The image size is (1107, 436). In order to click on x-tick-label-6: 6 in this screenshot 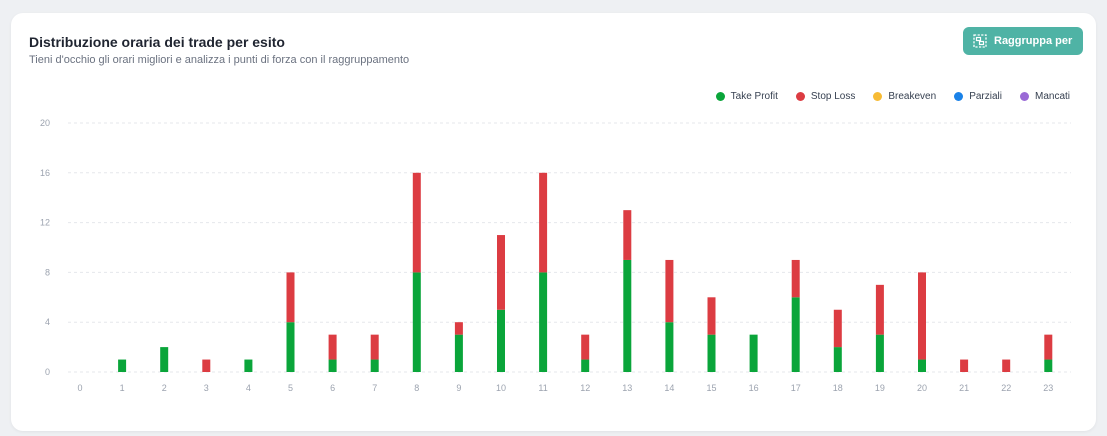, I will do `click(332, 388)`.